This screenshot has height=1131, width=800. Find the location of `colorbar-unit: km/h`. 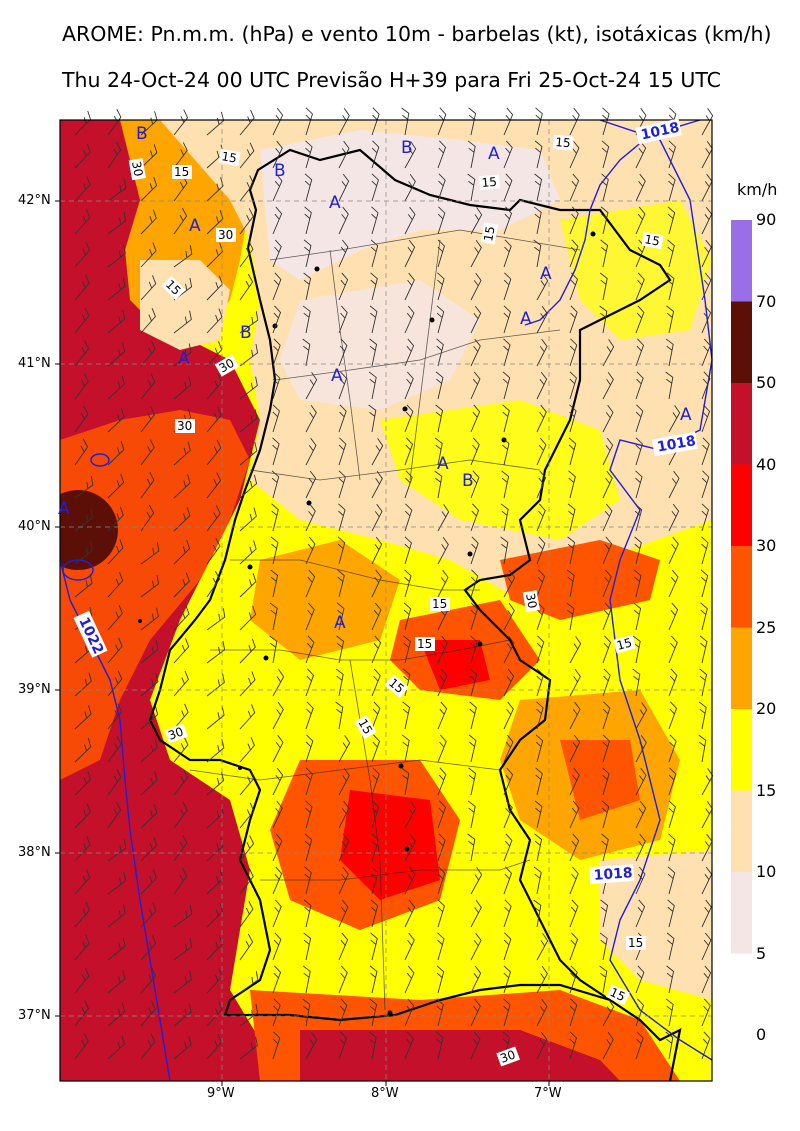

colorbar-unit: km/h is located at coordinates (757, 189).